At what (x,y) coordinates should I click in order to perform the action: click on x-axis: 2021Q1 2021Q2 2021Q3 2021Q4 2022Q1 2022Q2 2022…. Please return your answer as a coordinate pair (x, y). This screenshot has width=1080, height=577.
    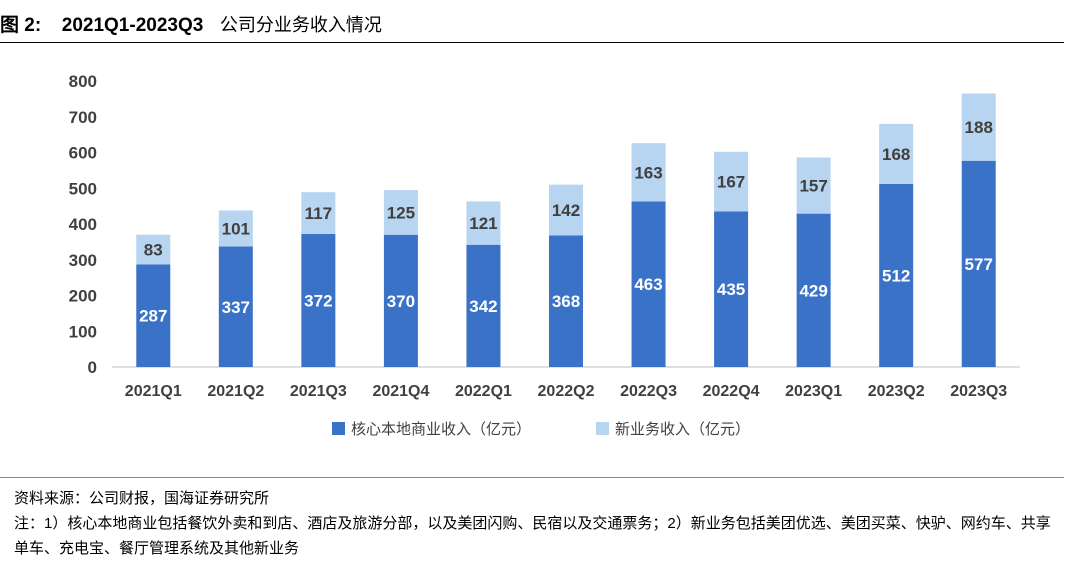
    Looking at the image, I should click on (566, 391).